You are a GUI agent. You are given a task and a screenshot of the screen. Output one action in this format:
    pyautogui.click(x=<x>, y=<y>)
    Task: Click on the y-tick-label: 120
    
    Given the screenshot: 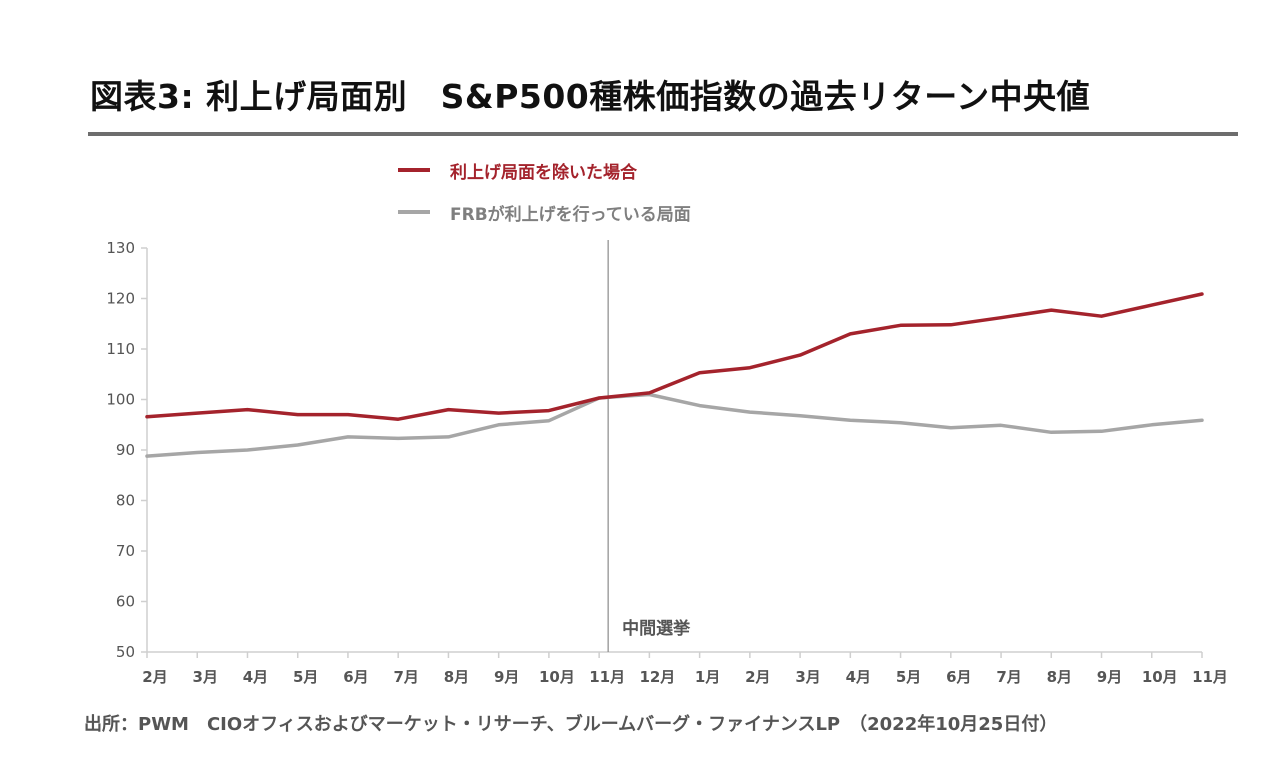 What is the action you would take?
    pyautogui.click(x=120, y=299)
    